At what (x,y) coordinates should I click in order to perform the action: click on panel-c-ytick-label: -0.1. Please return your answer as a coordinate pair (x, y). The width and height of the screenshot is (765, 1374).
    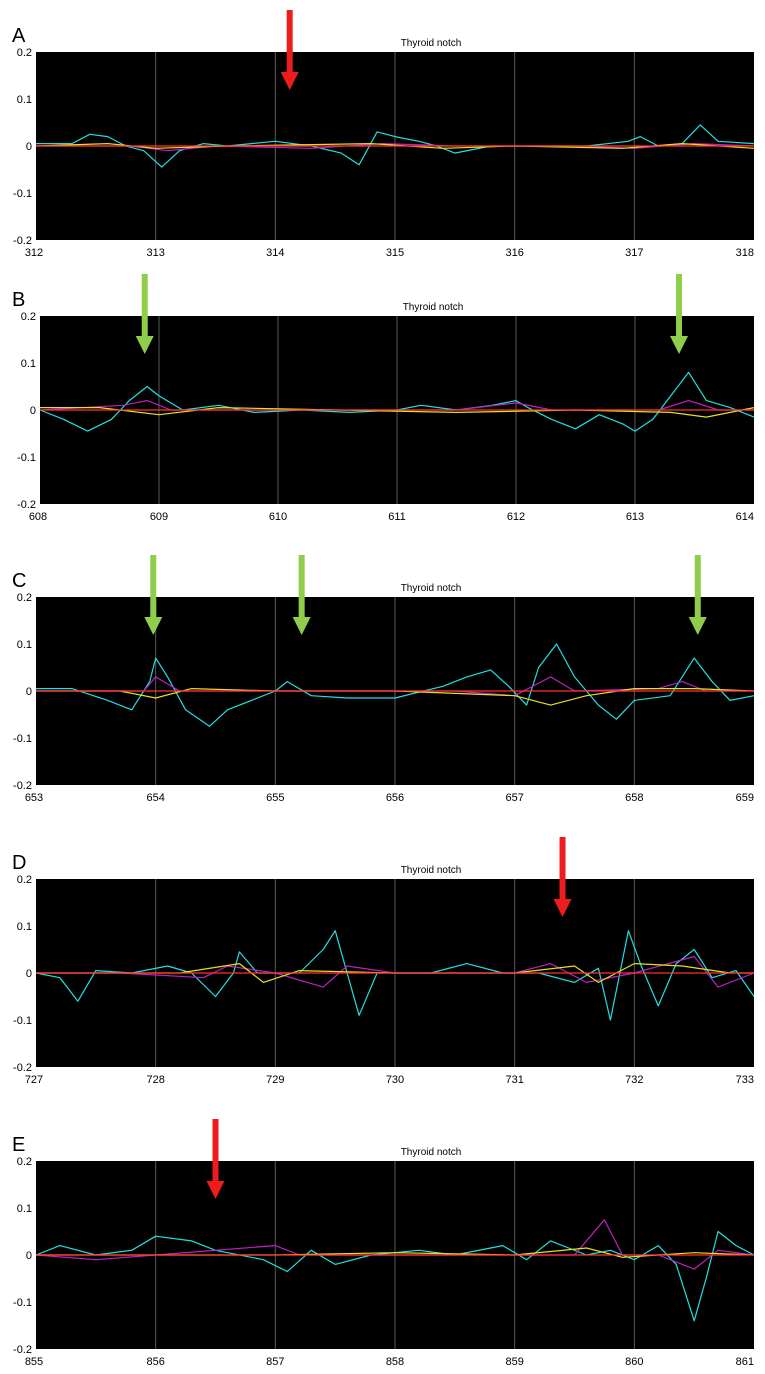
    Looking at the image, I should click on (22, 739).